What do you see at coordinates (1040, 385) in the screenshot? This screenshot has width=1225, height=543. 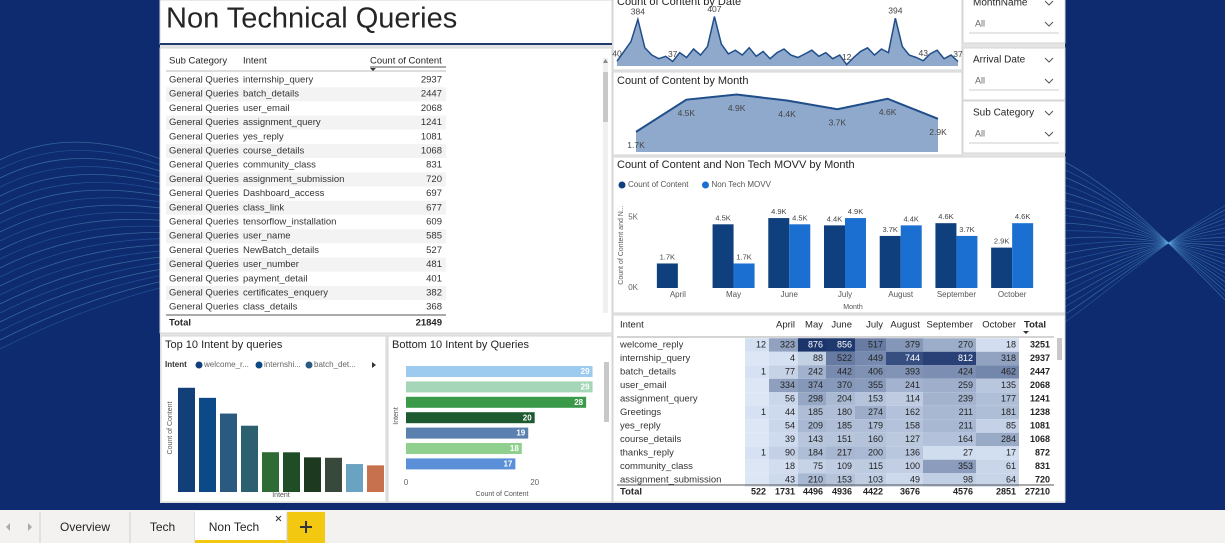 I see `matrix-row-total: 2068` at bounding box center [1040, 385].